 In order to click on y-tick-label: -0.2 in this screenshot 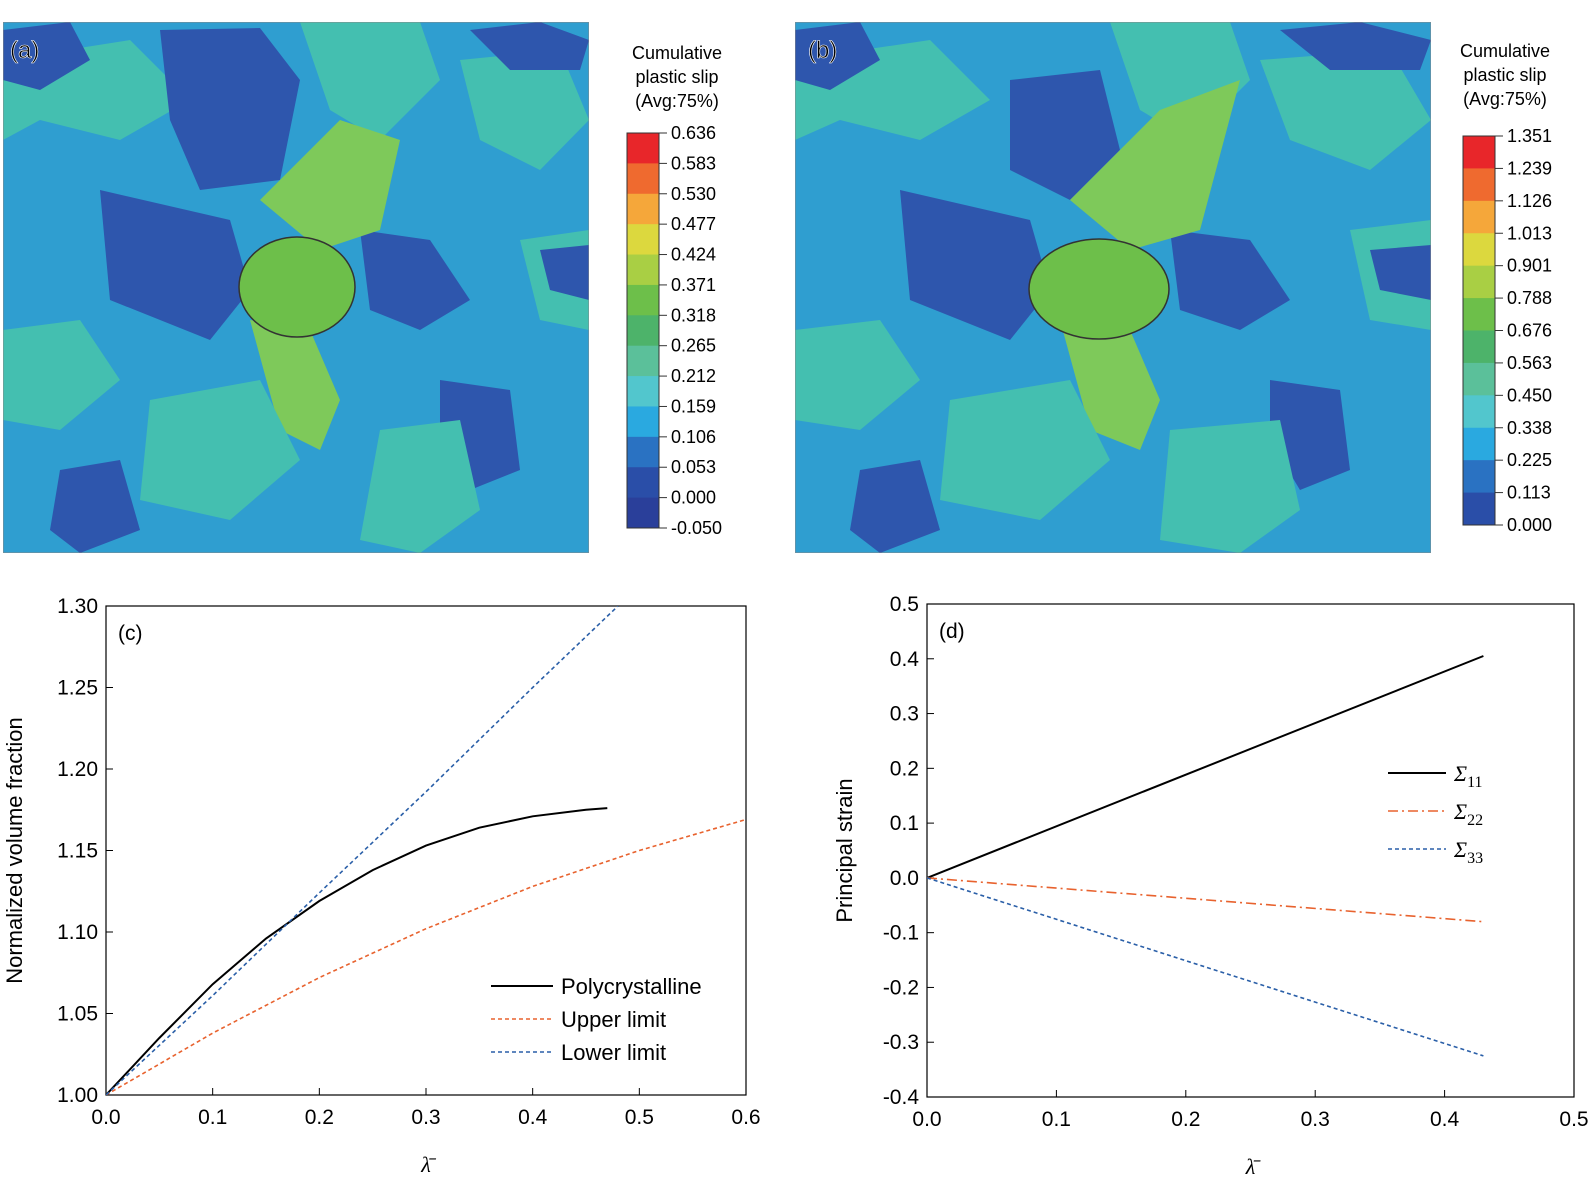, I will do `click(901, 987)`.